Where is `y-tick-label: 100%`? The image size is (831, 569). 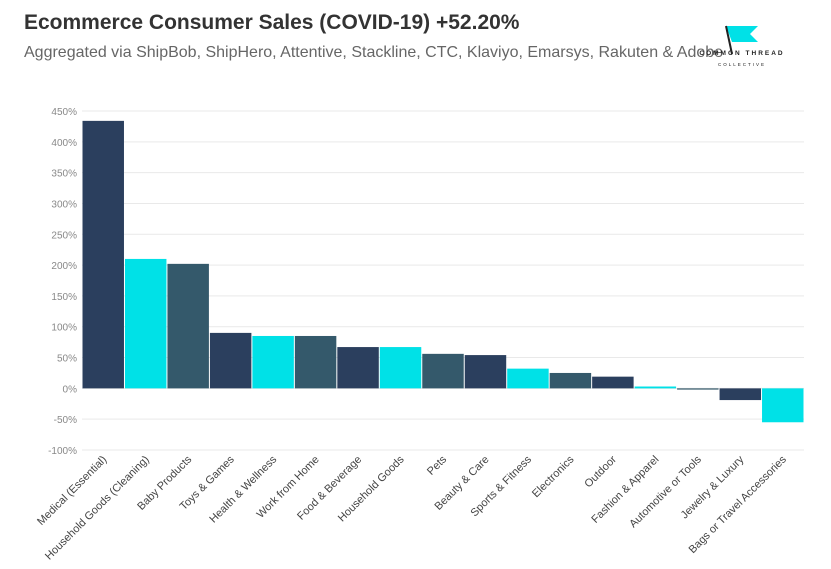
y-tick-label: 100% is located at coordinates (64, 328).